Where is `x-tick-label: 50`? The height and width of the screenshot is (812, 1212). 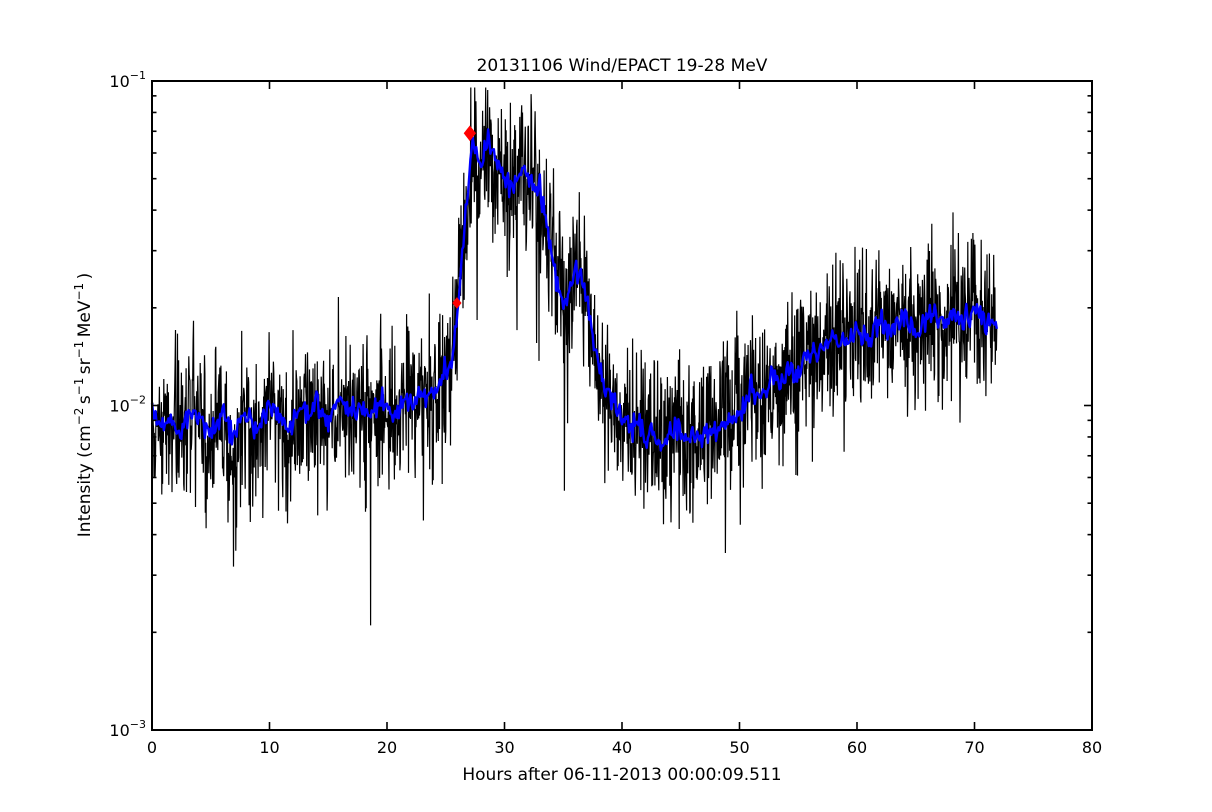
x-tick-label: 50 is located at coordinates (739, 747).